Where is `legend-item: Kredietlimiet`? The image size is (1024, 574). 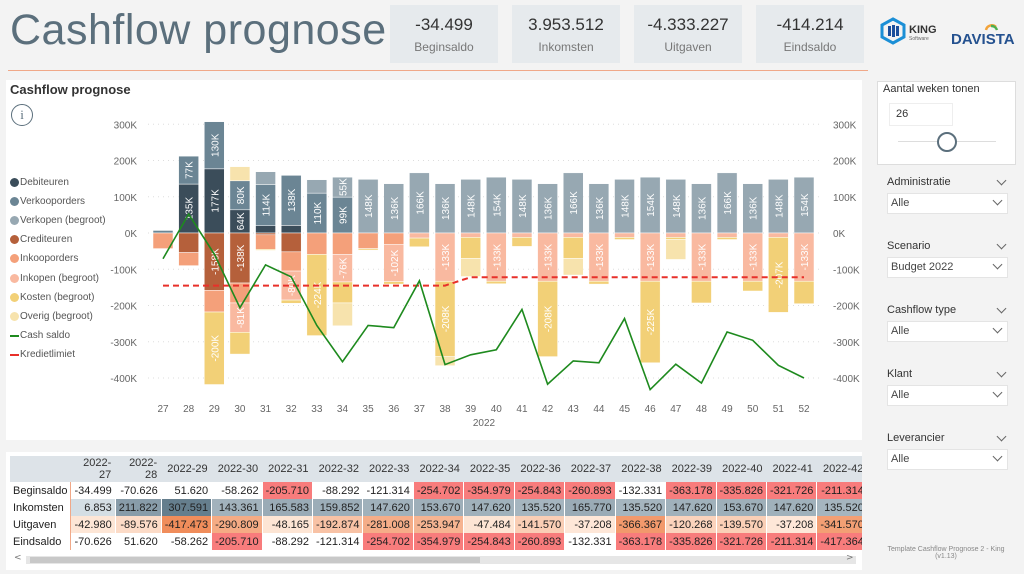 legend-item: Kredietlimiet is located at coordinates (42, 355).